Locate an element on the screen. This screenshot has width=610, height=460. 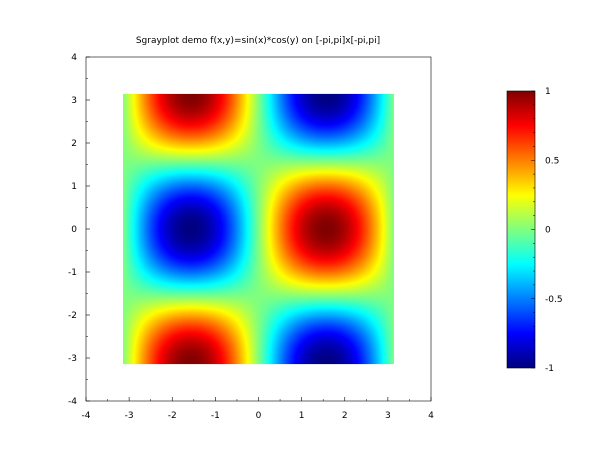
x-tick-label: 0 is located at coordinates (259, 416).